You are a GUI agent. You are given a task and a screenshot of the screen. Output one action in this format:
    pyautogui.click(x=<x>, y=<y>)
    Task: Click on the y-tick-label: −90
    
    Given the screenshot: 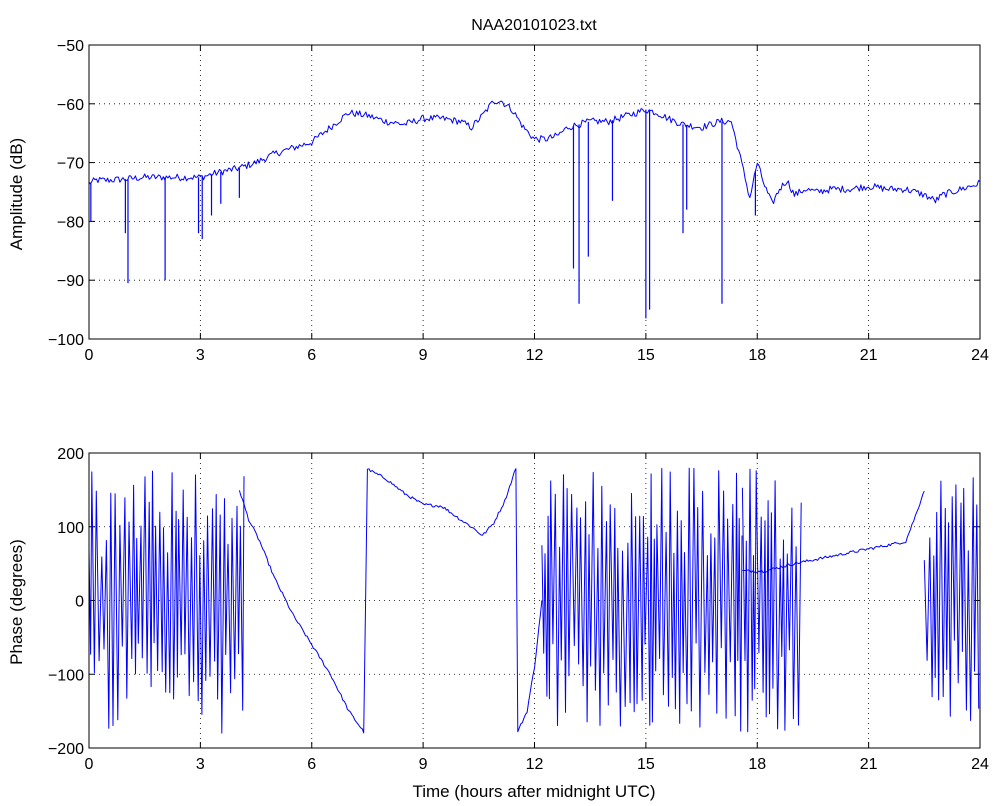 What is the action you would take?
    pyautogui.click(x=70, y=281)
    